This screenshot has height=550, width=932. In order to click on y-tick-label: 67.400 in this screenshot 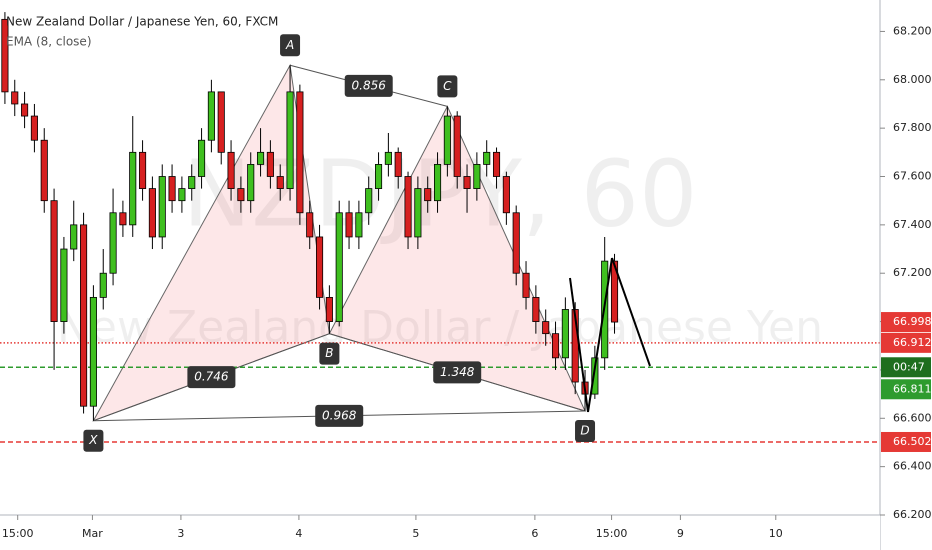, I will do `click(912, 224)`.